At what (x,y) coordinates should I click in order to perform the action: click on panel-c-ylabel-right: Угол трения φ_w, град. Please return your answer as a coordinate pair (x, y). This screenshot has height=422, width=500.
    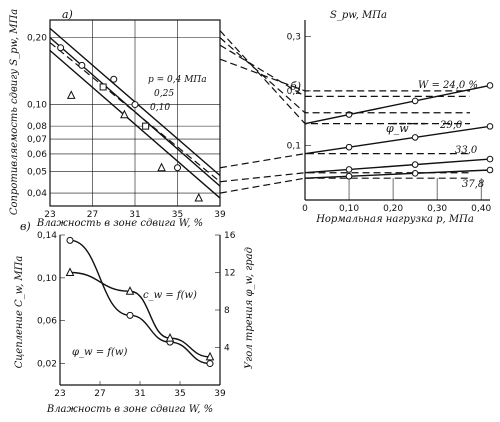
    Looking at the image, I should click on (249, 308).